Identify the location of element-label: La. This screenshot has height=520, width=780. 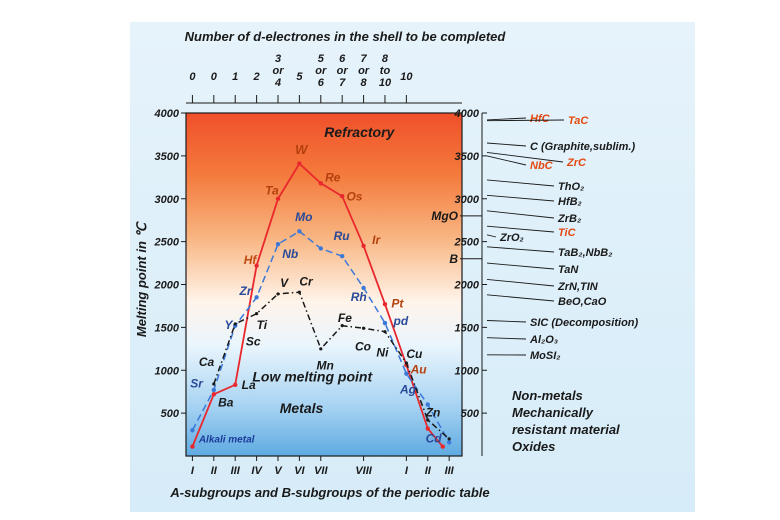
(249, 385).